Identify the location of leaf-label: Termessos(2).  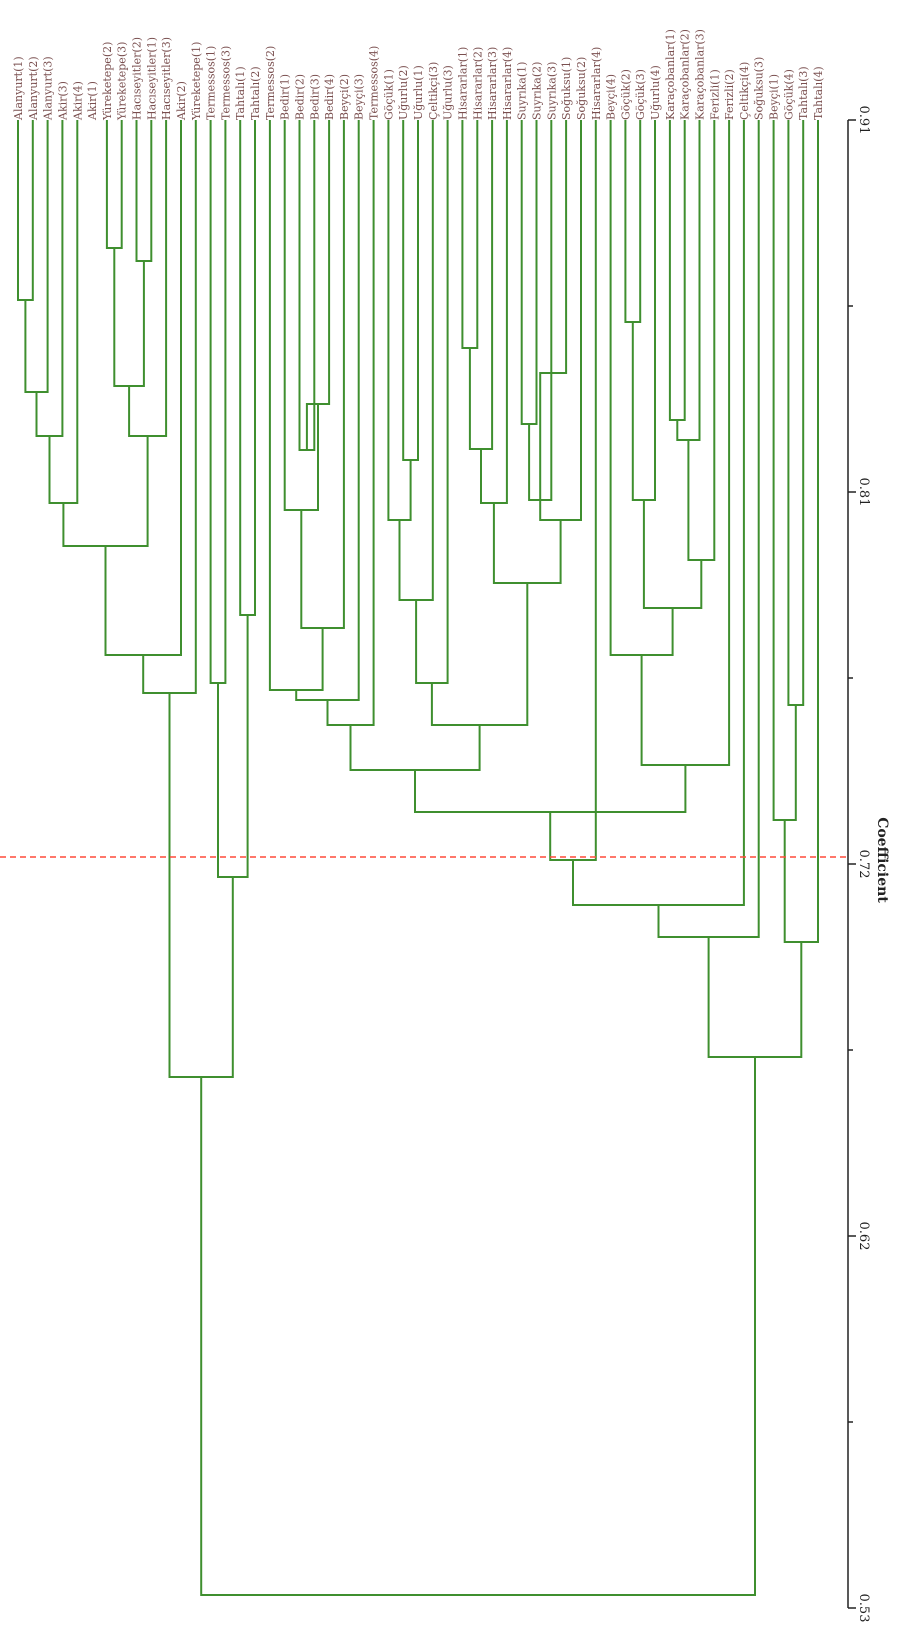
(270, 83).